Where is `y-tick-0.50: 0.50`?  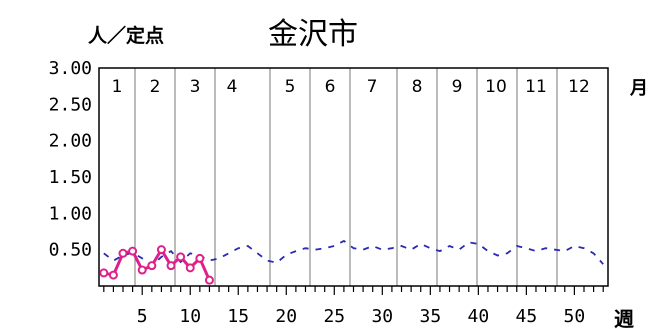 y-tick-0.50: 0.50 is located at coordinates (70, 250).